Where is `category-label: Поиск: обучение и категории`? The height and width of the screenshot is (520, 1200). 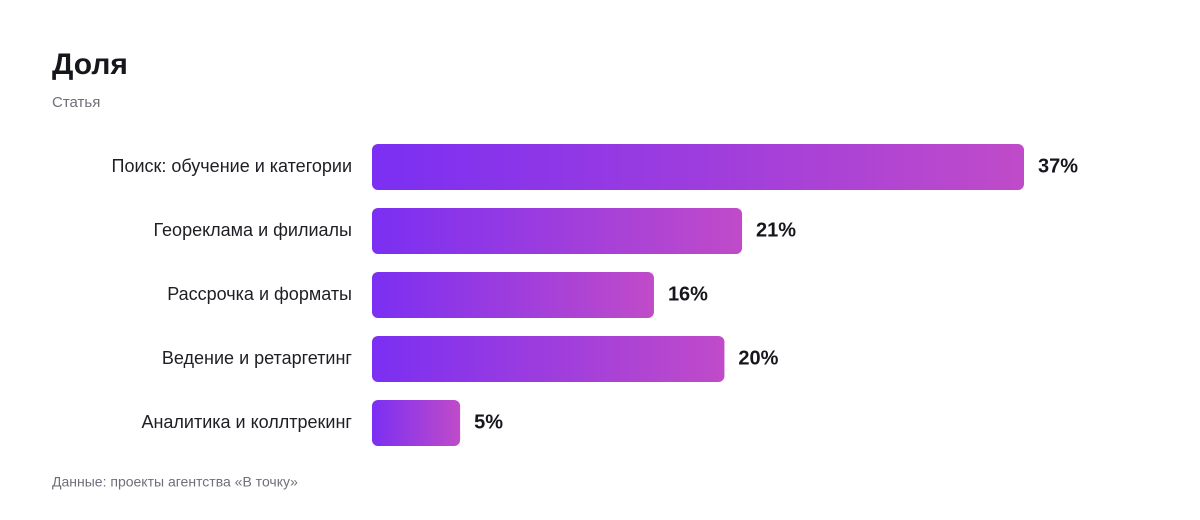
category-label: Поиск: обучение и категории is located at coordinates (232, 166).